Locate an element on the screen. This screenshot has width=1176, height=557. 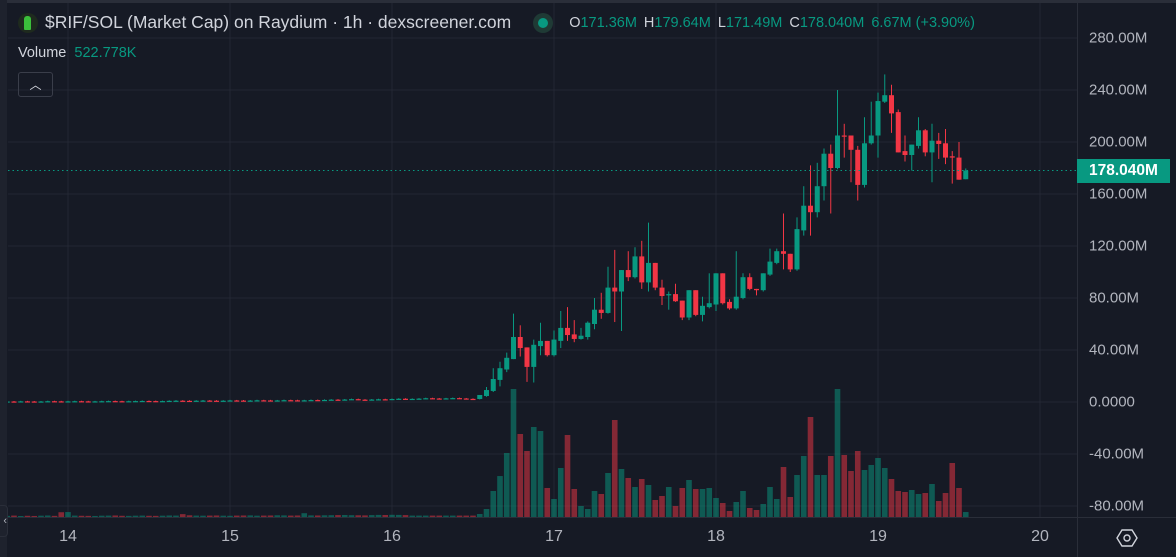
token-logo is located at coordinates (28, 22).